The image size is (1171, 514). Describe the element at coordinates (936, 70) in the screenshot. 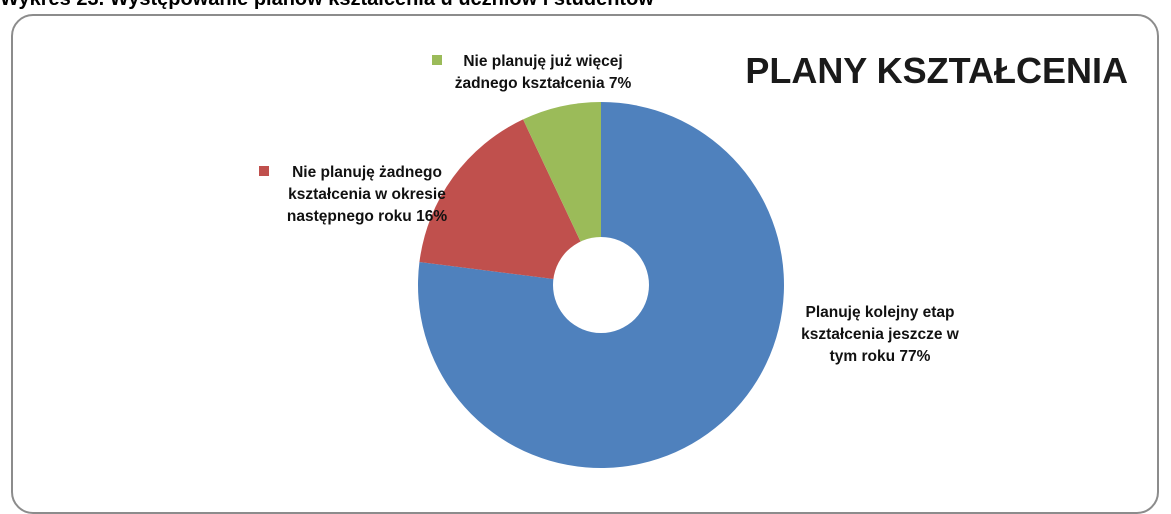

I see `chart-title: PLANY KSZTAŁCENIA` at that location.